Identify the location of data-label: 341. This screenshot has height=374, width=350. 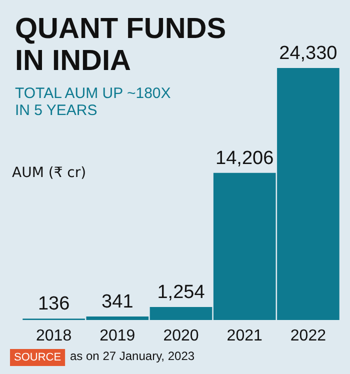
(118, 301).